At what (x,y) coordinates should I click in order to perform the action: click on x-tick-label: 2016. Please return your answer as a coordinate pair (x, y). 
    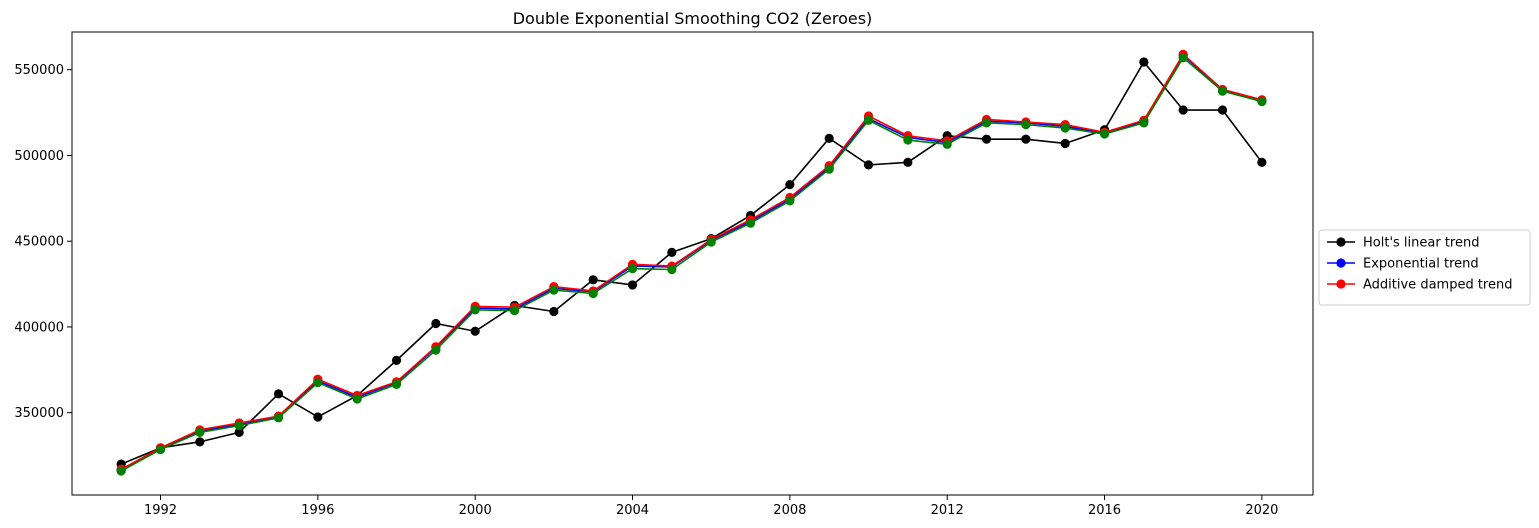
    Looking at the image, I should click on (1104, 510).